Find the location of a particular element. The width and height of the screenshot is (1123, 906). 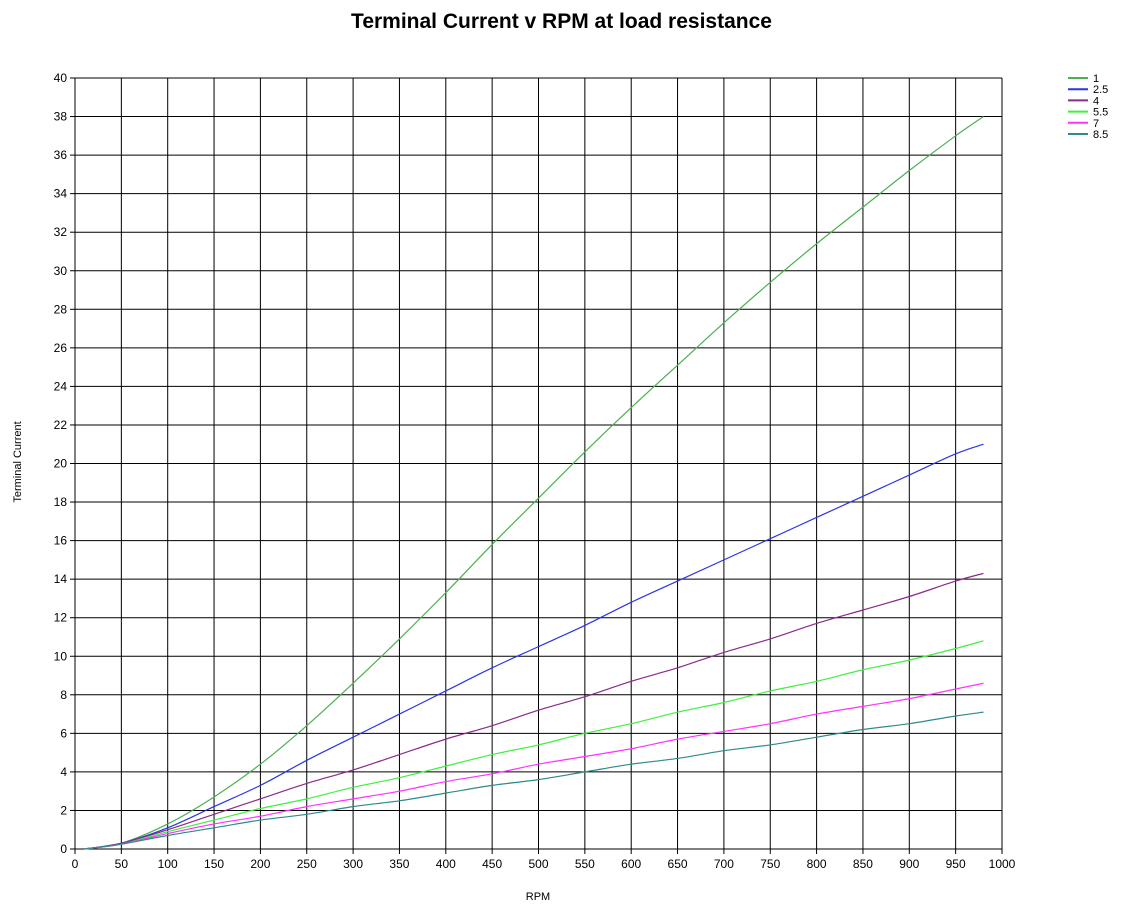

x-tick-label: 800 is located at coordinates (817, 864).